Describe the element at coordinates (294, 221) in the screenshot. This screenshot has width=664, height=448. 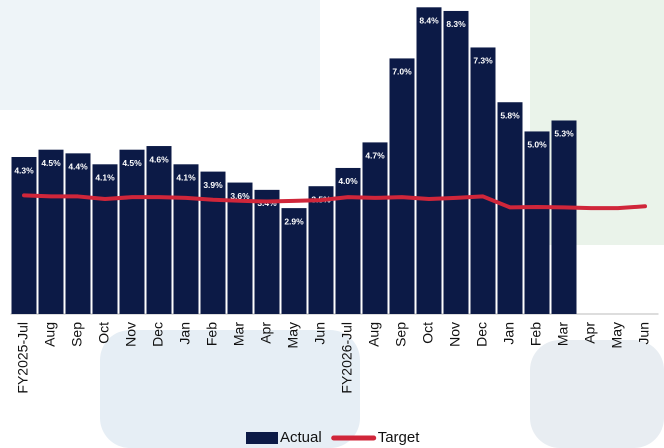
I see `data-label: 2.9%` at that location.